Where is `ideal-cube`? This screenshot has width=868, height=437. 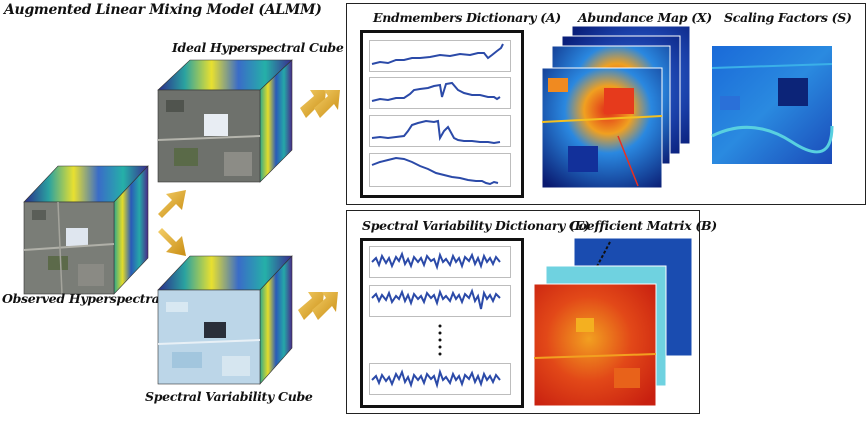 ideal-cube is located at coordinates (225, 121).